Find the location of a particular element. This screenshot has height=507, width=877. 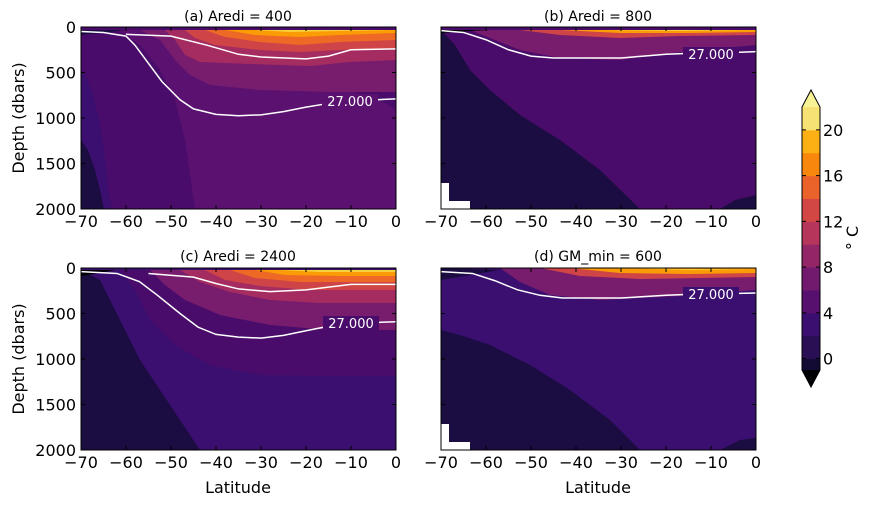

panel-c-xtick-label: −70 is located at coordinates (81, 462).